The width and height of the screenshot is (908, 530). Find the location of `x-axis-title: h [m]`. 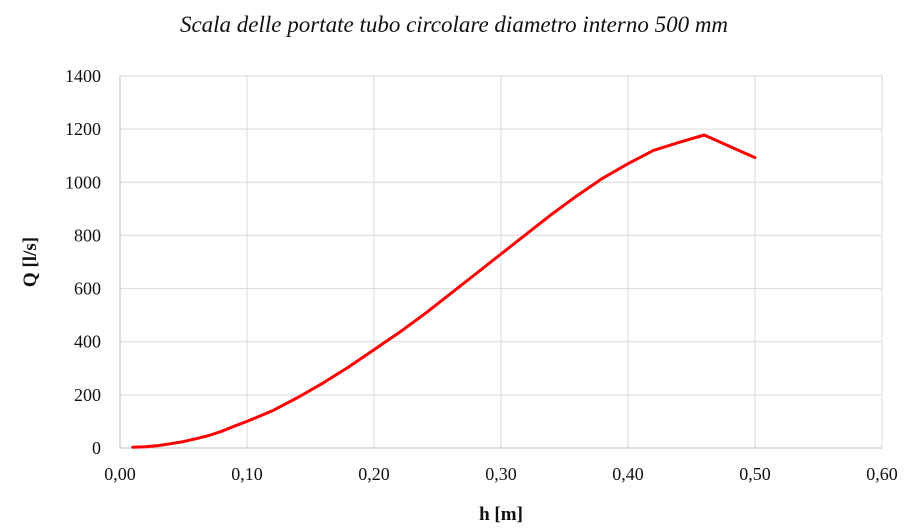

x-axis-title: h [m] is located at coordinates (501, 514).